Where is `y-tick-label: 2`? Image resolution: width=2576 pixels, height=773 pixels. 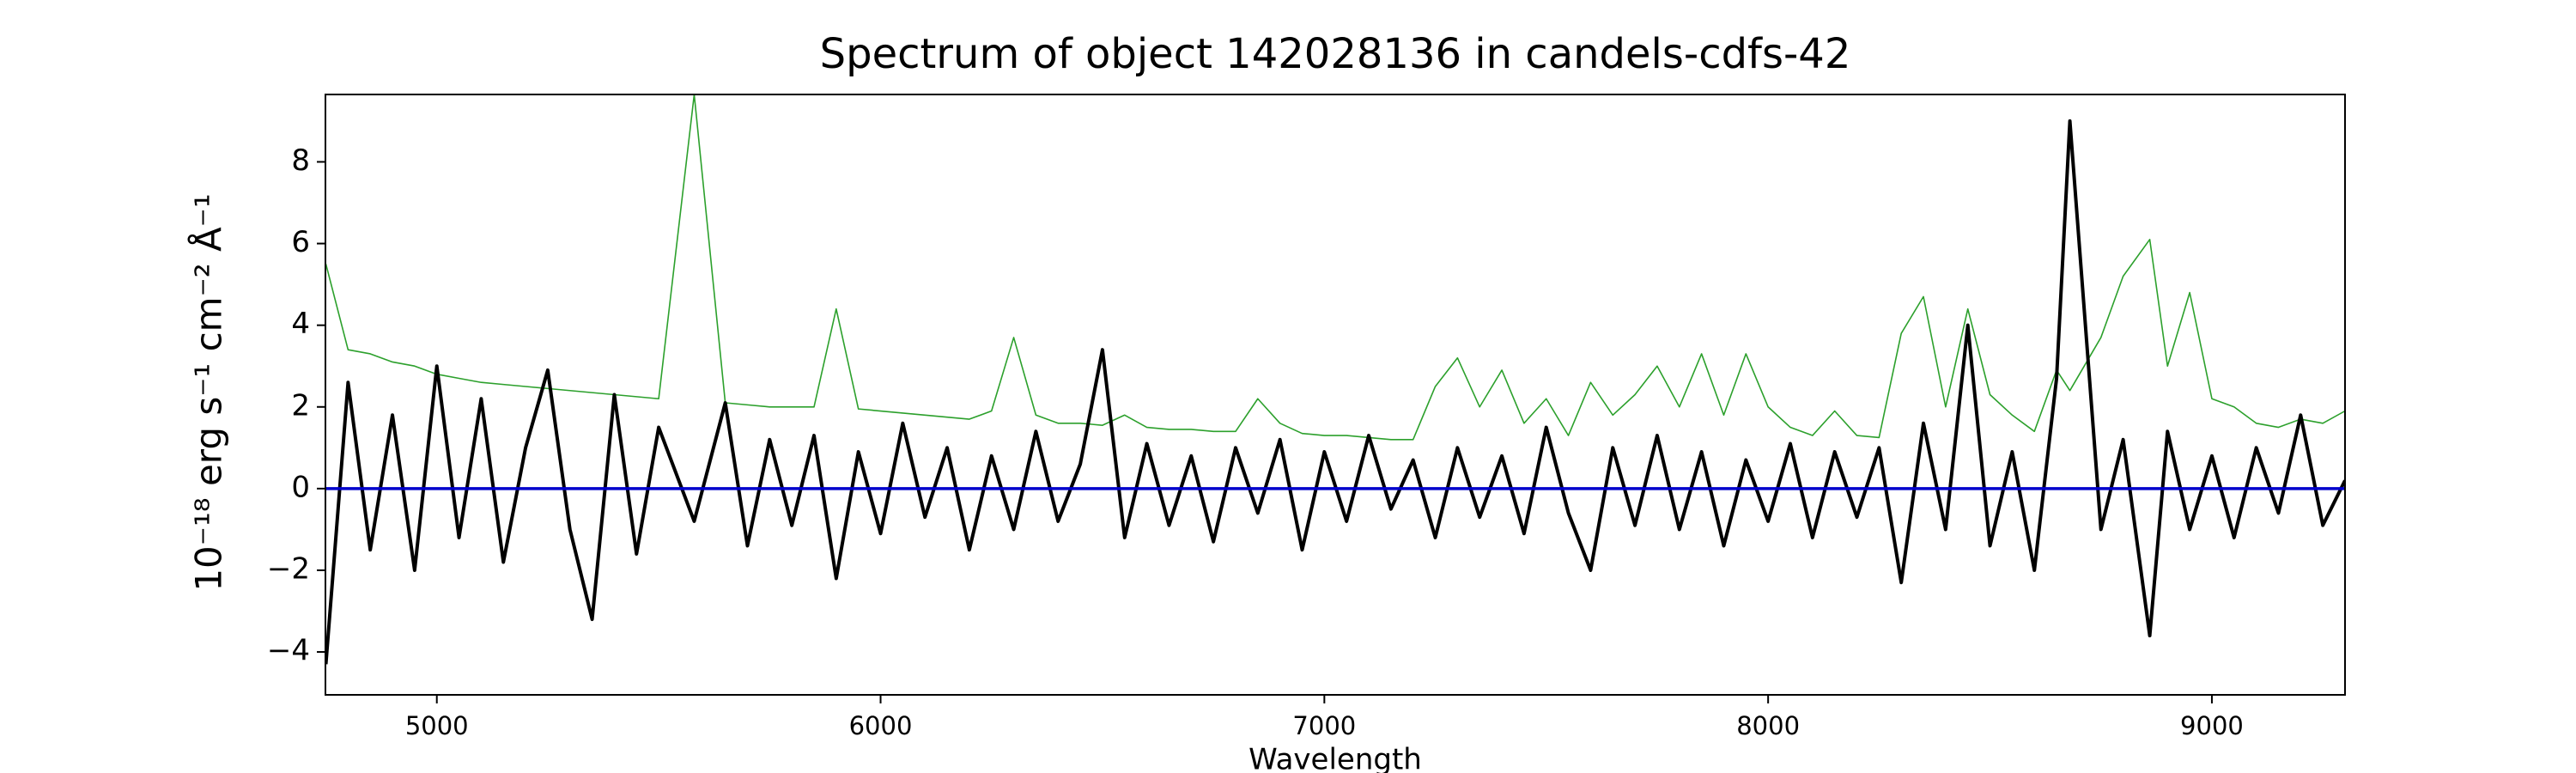
y-tick-label: 2 is located at coordinates (301, 405).